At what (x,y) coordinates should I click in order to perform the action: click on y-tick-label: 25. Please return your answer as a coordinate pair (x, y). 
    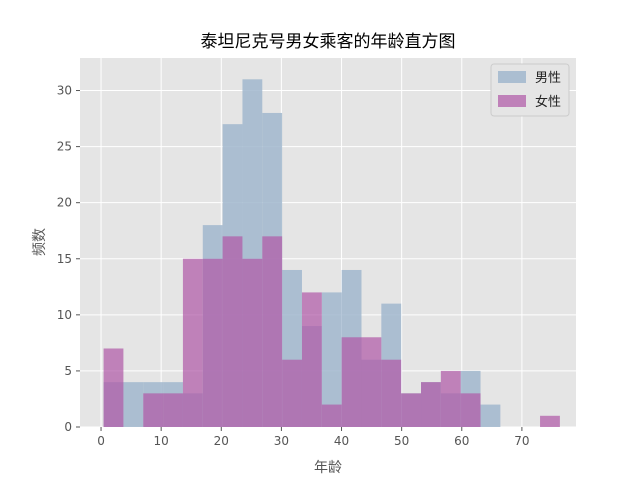
    Looking at the image, I should click on (64, 147).